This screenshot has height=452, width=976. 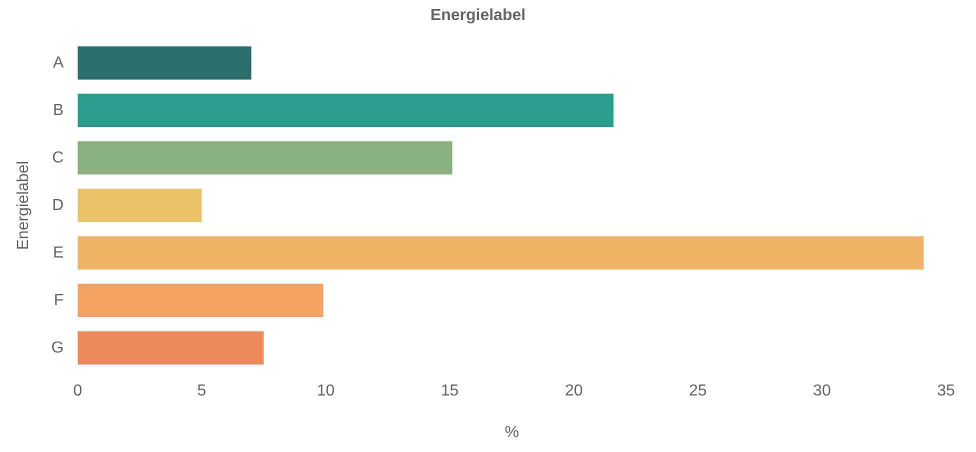 What do you see at coordinates (573, 391) in the screenshot?
I see `x-tick-label: 20` at bounding box center [573, 391].